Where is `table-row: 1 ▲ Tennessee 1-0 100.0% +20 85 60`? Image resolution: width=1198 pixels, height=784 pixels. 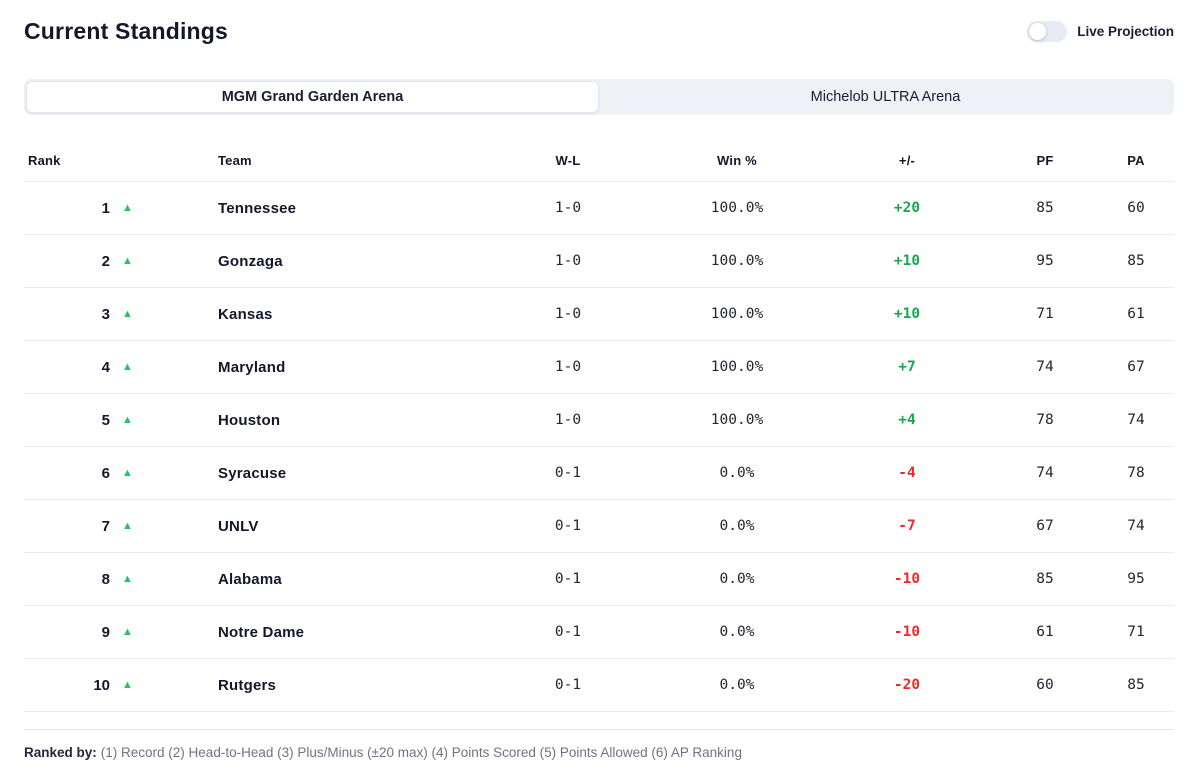 table-row: 1 ▲ Tennessee 1-0 100.0% +20 85 60 is located at coordinates (599, 208).